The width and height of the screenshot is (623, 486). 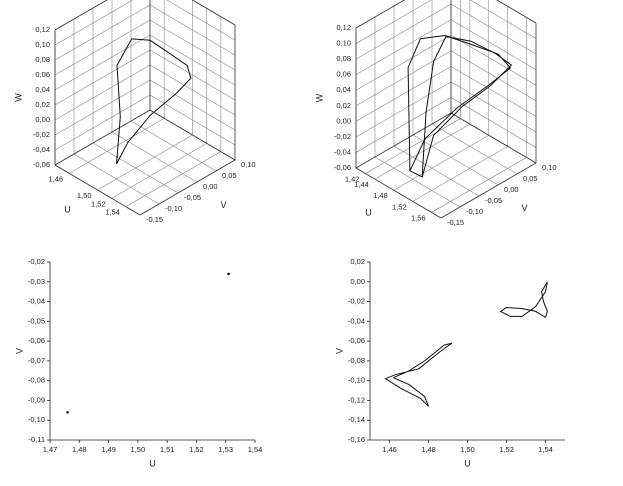 I want to click on x-tick-label: 1,44, so click(x=361, y=184).